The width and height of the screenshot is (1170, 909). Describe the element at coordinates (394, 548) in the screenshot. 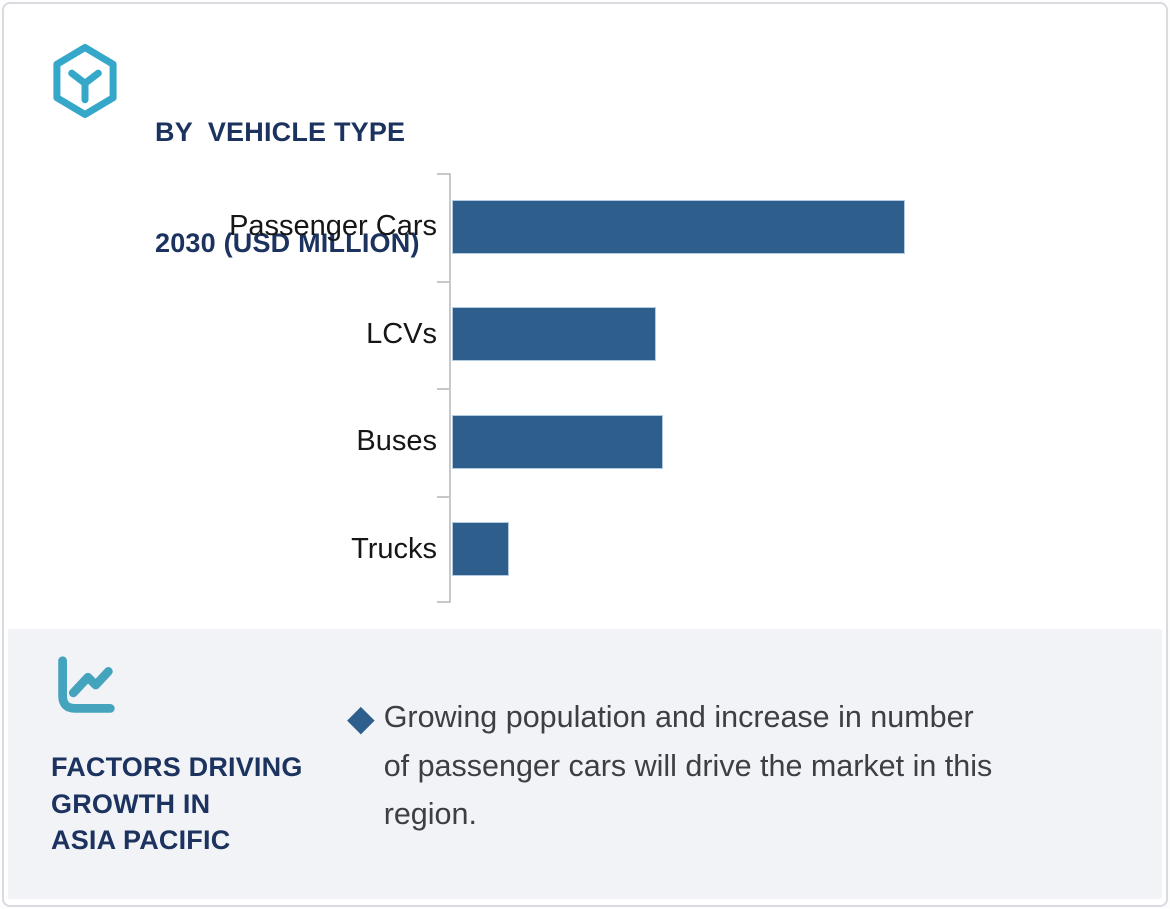

I see `category-label: Trucks` at that location.